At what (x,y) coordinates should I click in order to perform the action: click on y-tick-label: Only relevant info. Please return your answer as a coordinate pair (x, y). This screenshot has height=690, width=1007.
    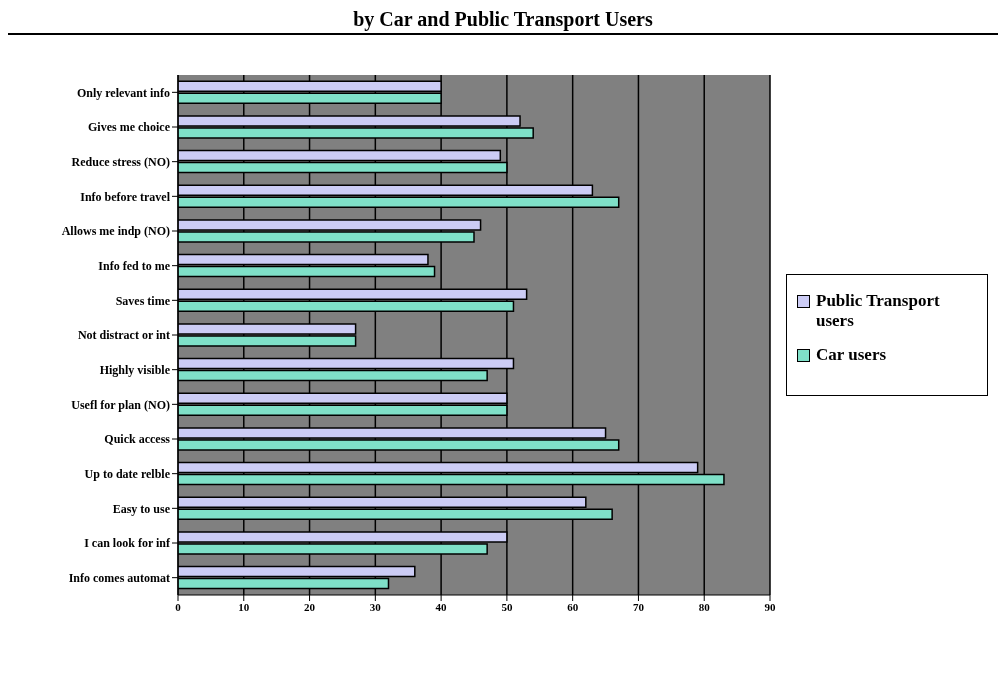
    Looking at the image, I should click on (123, 92).